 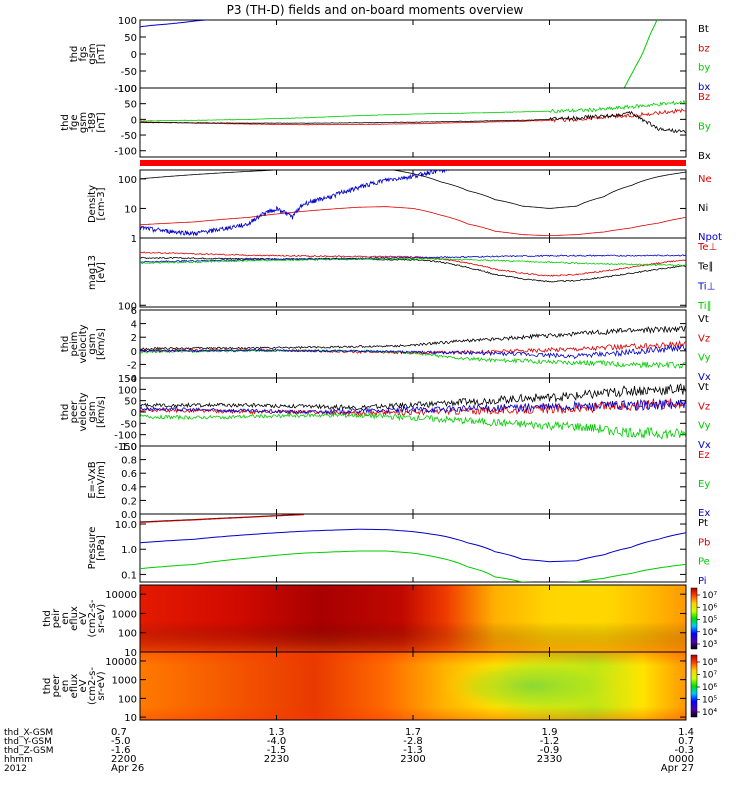 I want to click on series-line-Vy, so click(x=413, y=426).